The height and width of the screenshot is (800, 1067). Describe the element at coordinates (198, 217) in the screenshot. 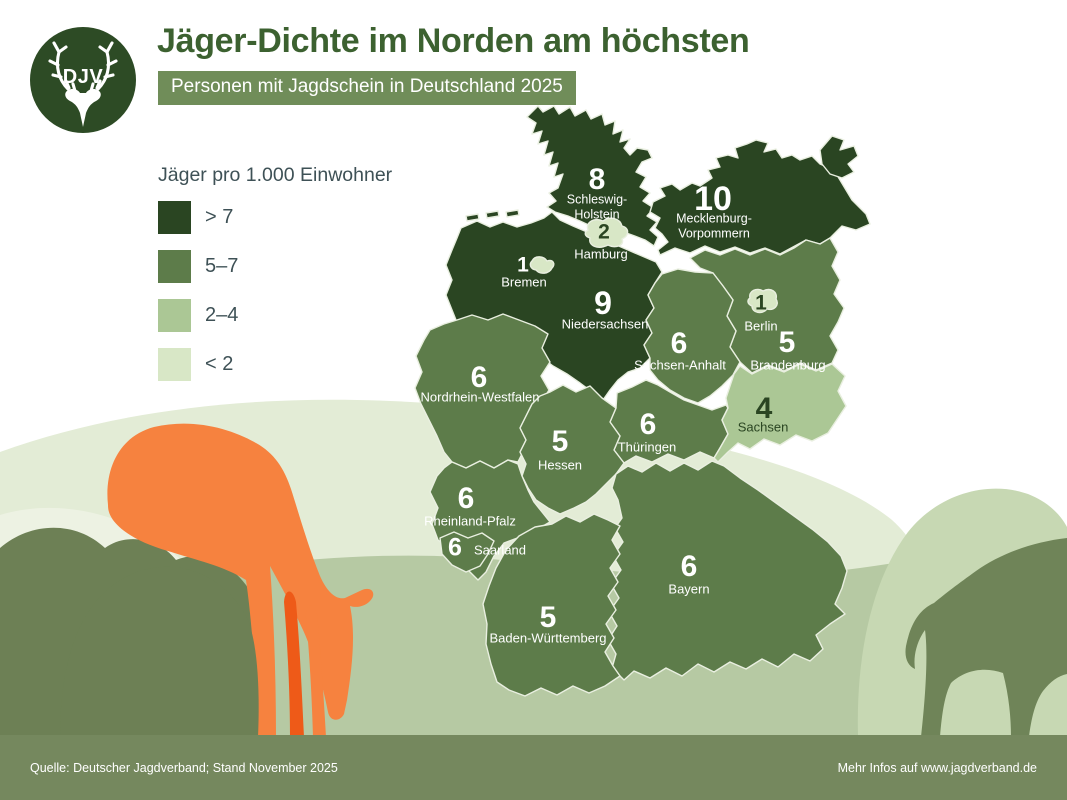

I see `legend-item: > 7` at that location.